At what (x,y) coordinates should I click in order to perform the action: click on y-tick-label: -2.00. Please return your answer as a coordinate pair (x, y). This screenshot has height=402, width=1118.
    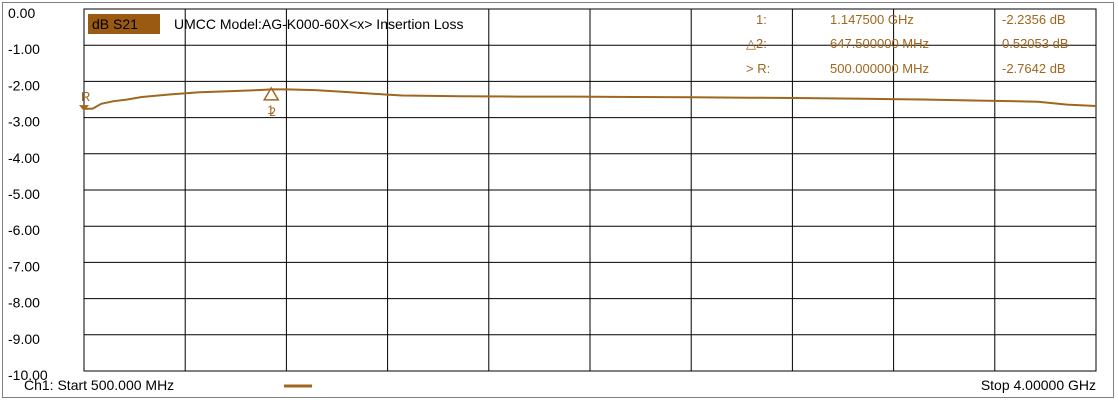
    Looking at the image, I should click on (24, 85).